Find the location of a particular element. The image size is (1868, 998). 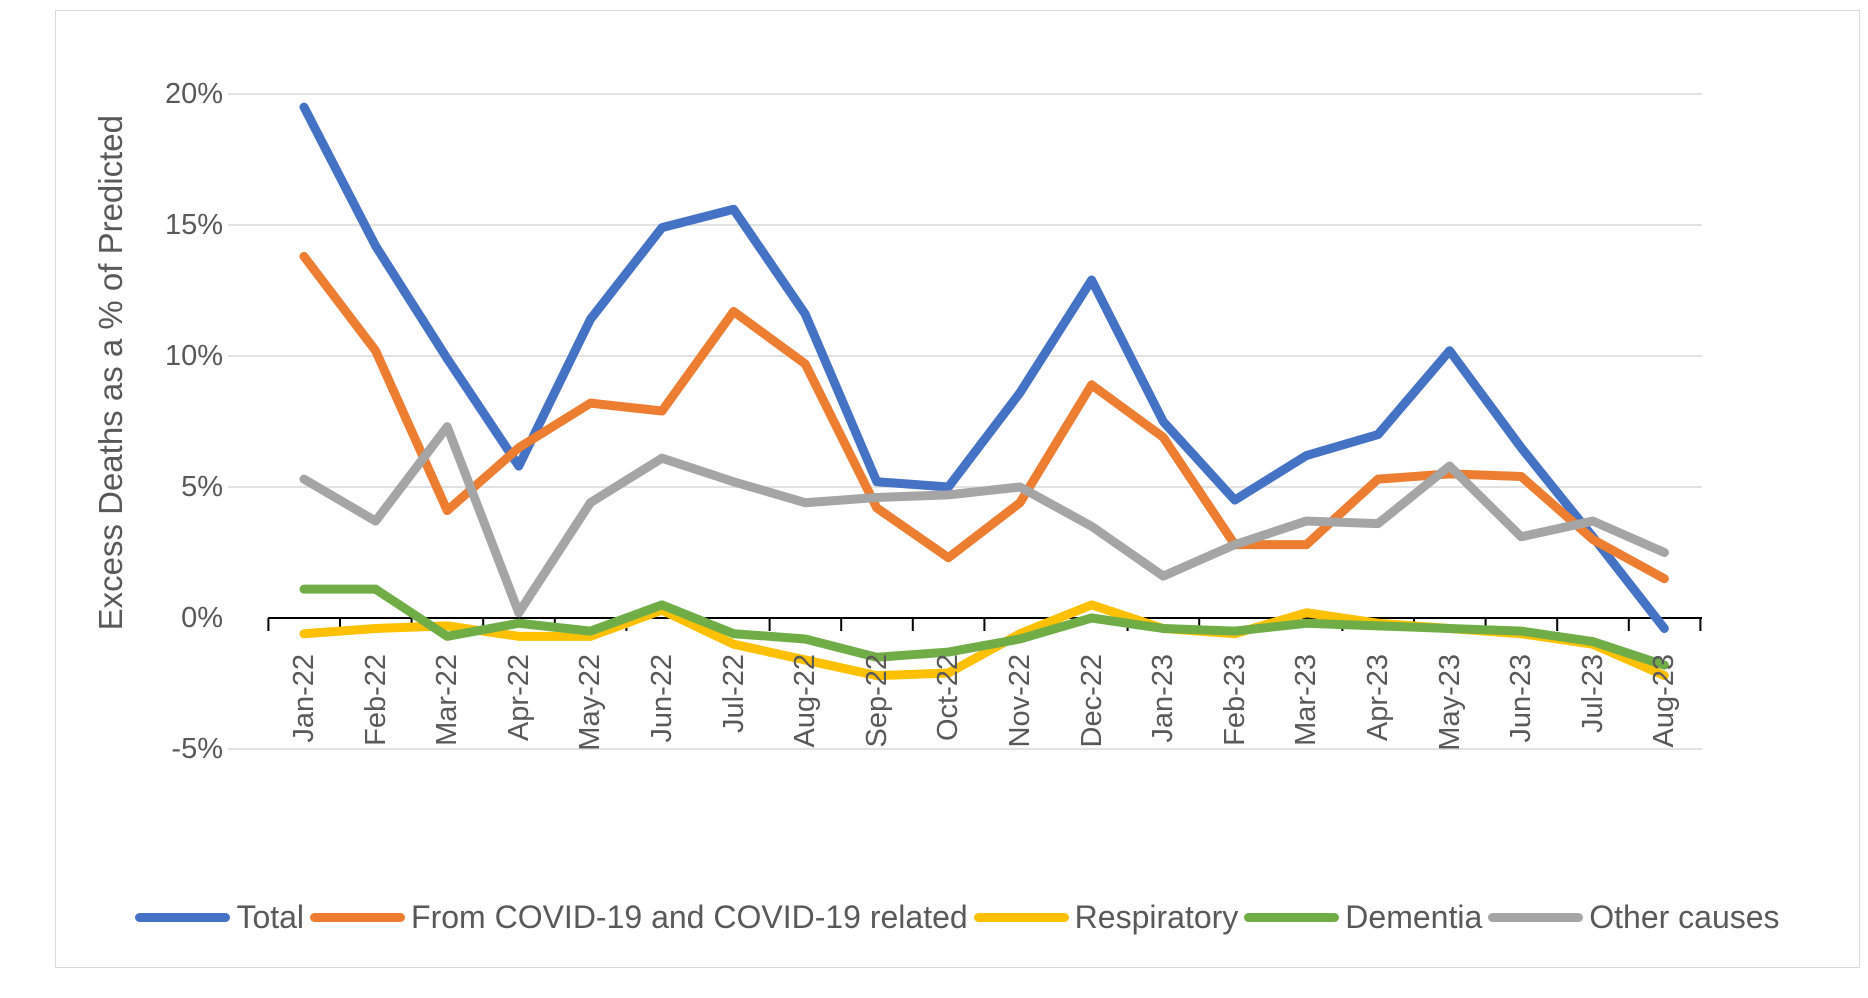

y-tick-label-10%: 10% is located at coordinates (193, 356).